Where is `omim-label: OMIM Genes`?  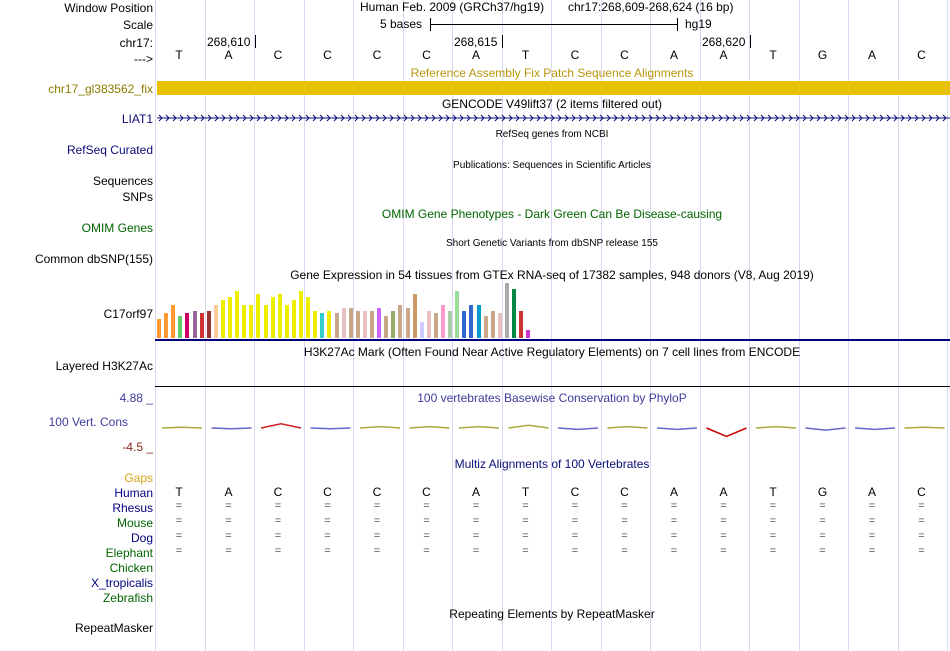 omim-label: OMIM Genes is located at coordinates (117, 228).